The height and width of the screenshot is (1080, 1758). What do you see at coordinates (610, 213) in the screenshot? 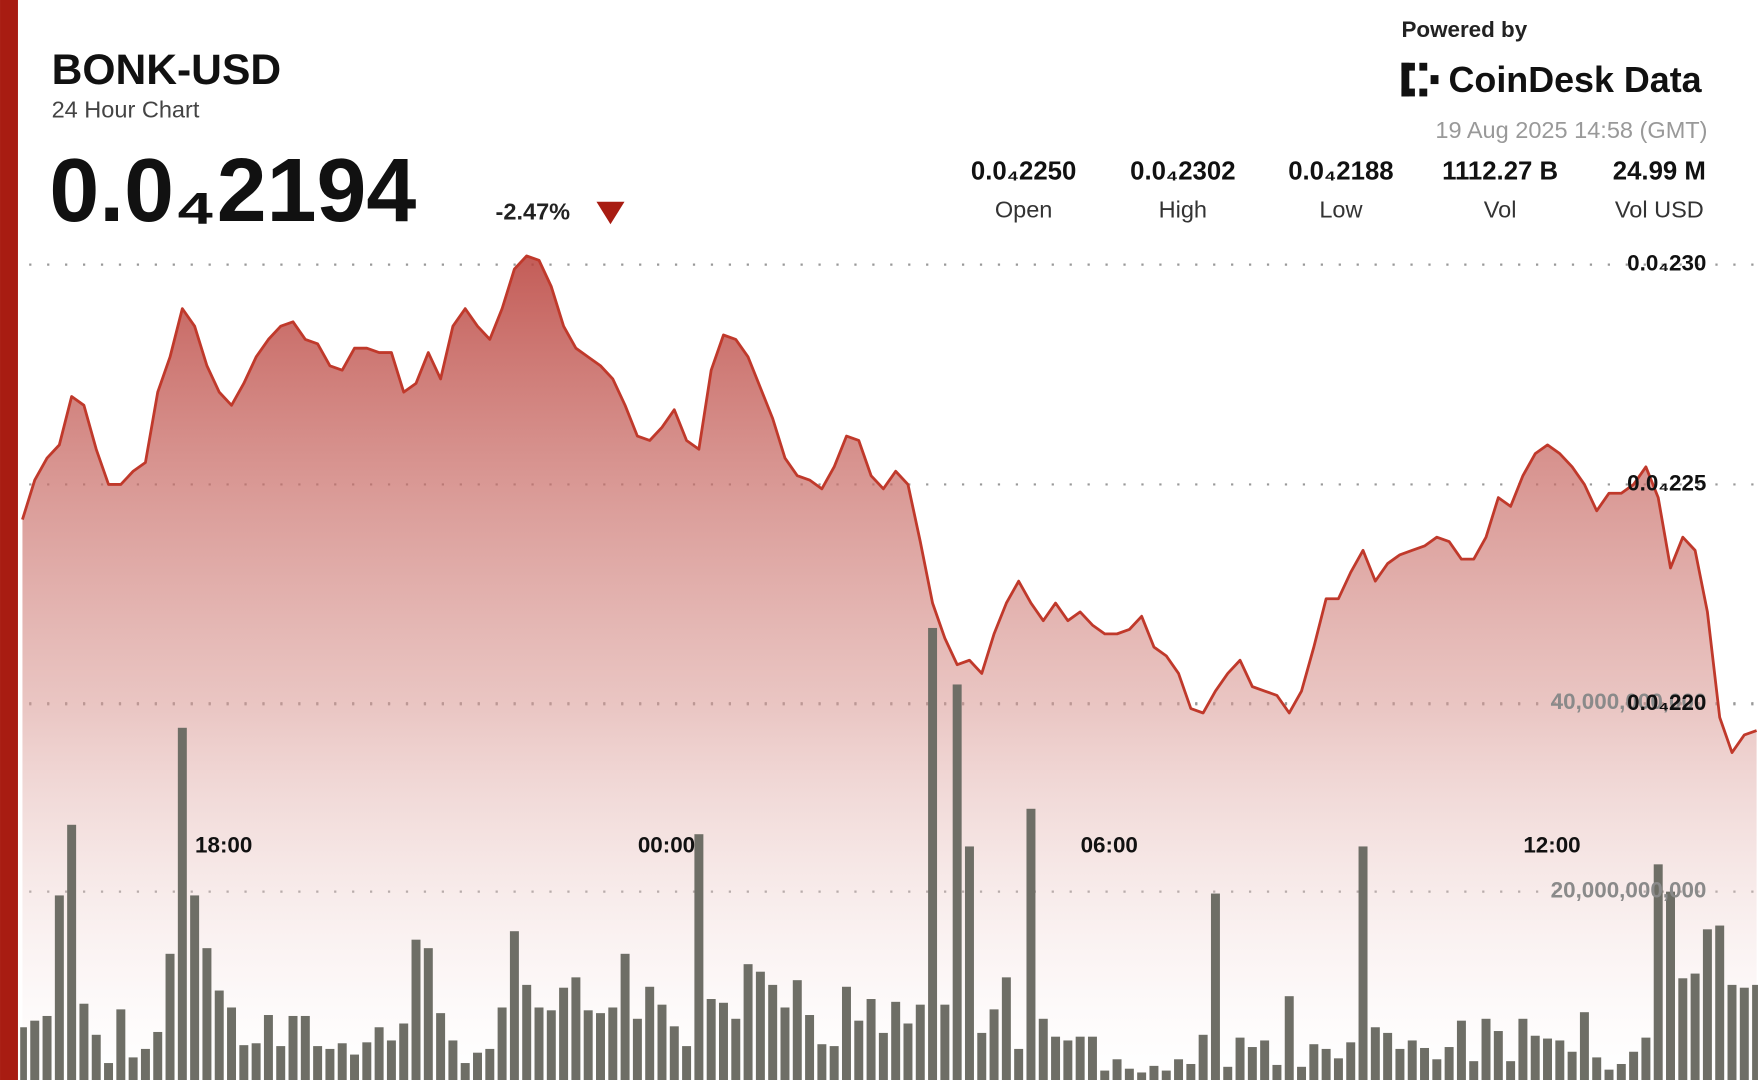
I see `down-arrow` at bounding box center [610, 213].